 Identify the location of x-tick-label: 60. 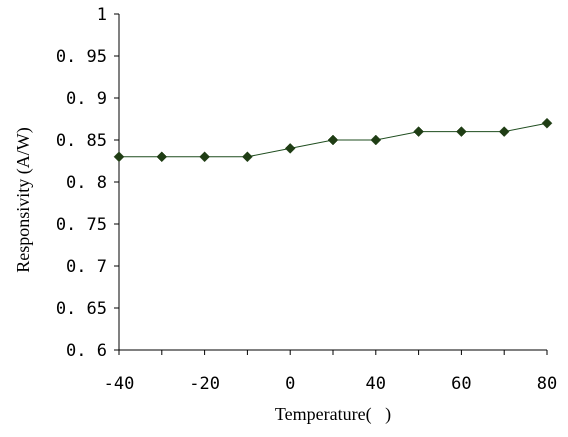
(461, 384).